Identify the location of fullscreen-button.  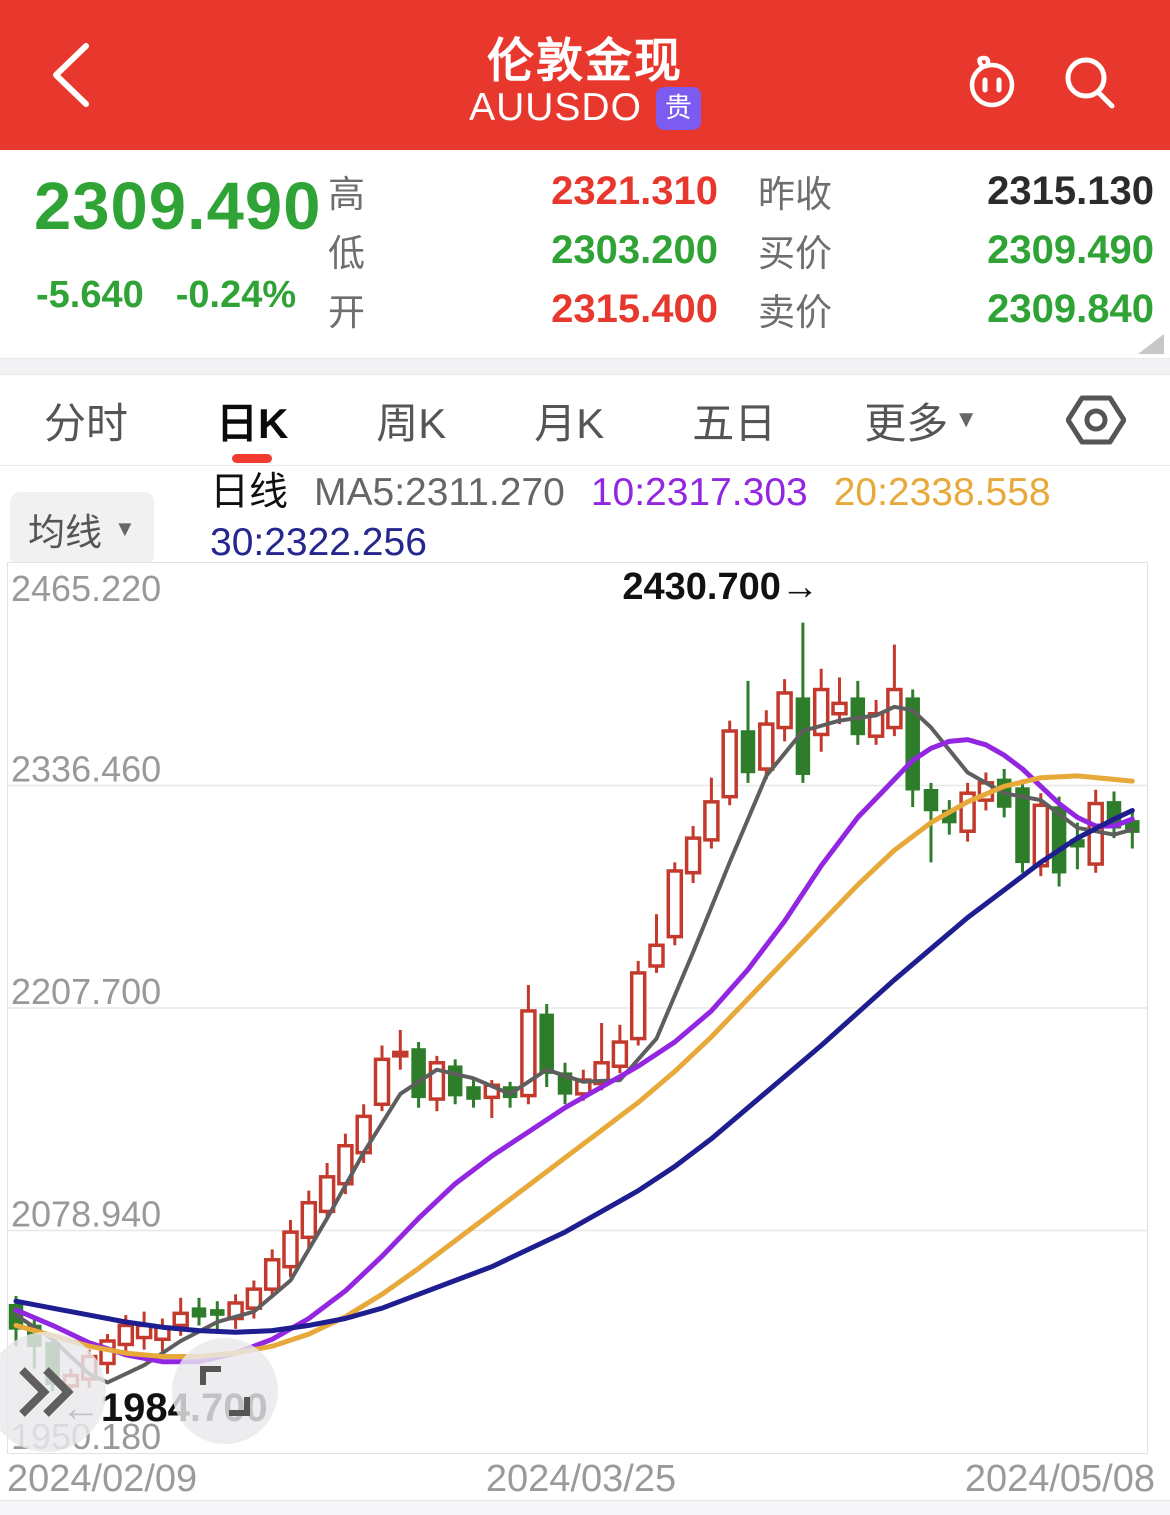
(225, 1391).